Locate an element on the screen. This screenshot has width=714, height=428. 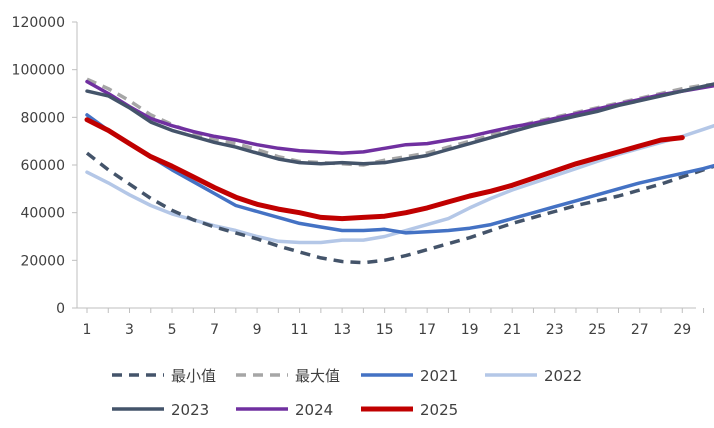
y-tick-label: 80000 is located at coordinates (42, 118).